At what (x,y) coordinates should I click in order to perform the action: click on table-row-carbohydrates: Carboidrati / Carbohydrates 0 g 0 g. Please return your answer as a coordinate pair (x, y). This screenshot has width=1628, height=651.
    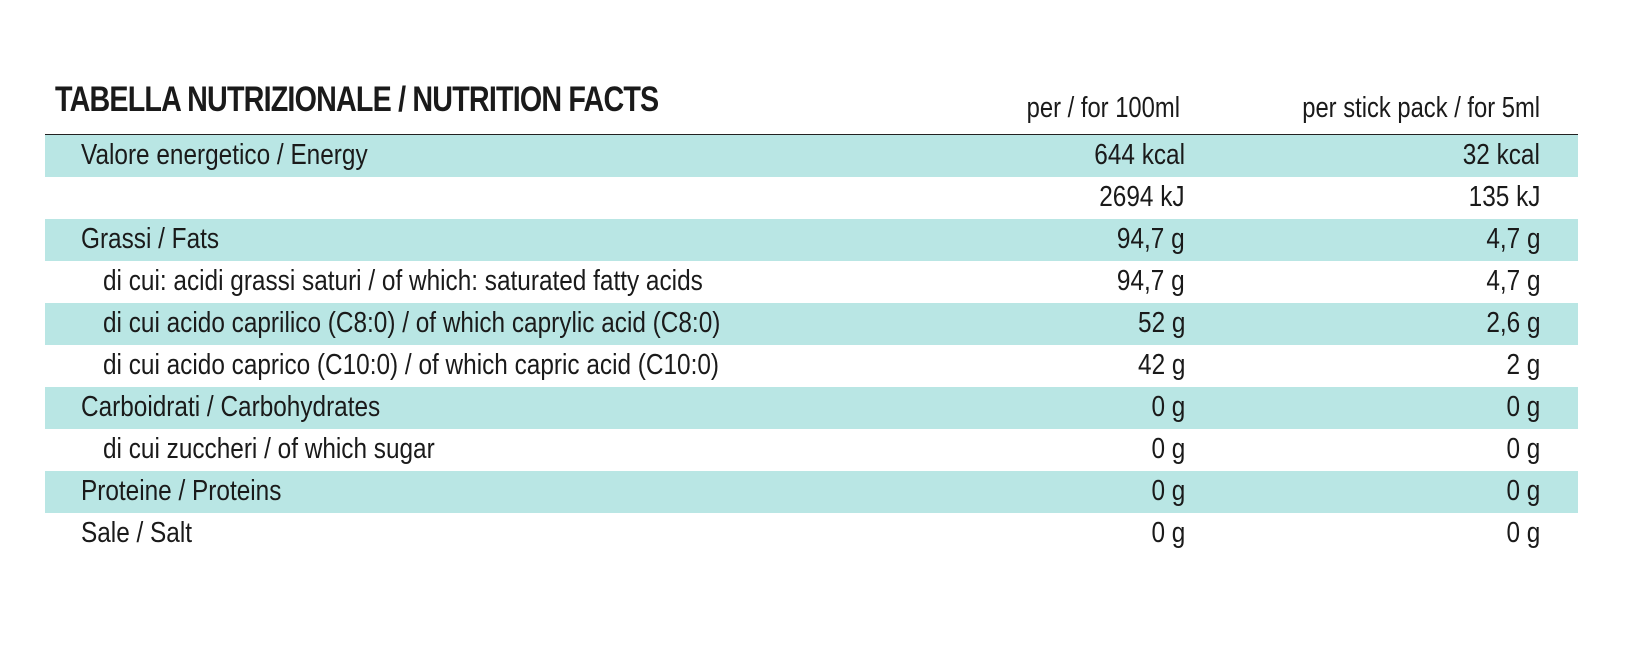
    Looking at the image, I should click on (811, 408).